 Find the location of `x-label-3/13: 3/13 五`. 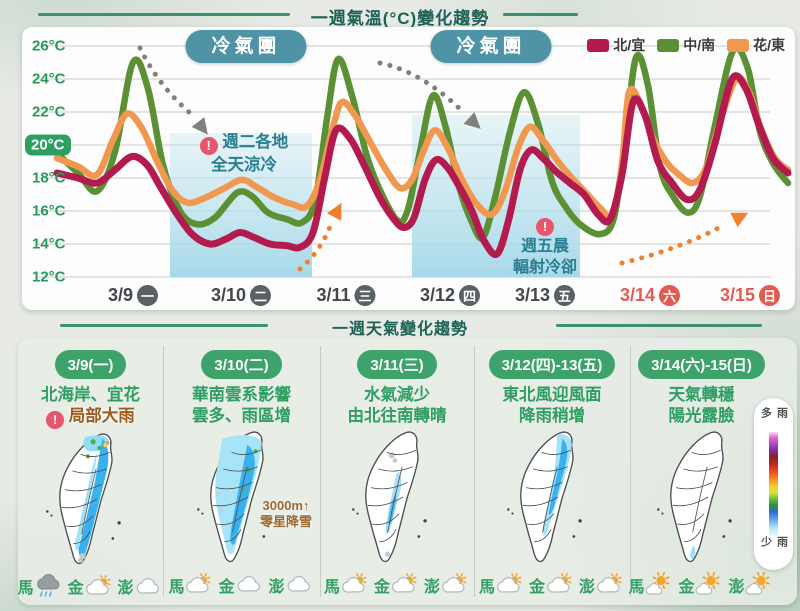

x-label-3/13: 3/13 五 is located at coordinates (545, 295).